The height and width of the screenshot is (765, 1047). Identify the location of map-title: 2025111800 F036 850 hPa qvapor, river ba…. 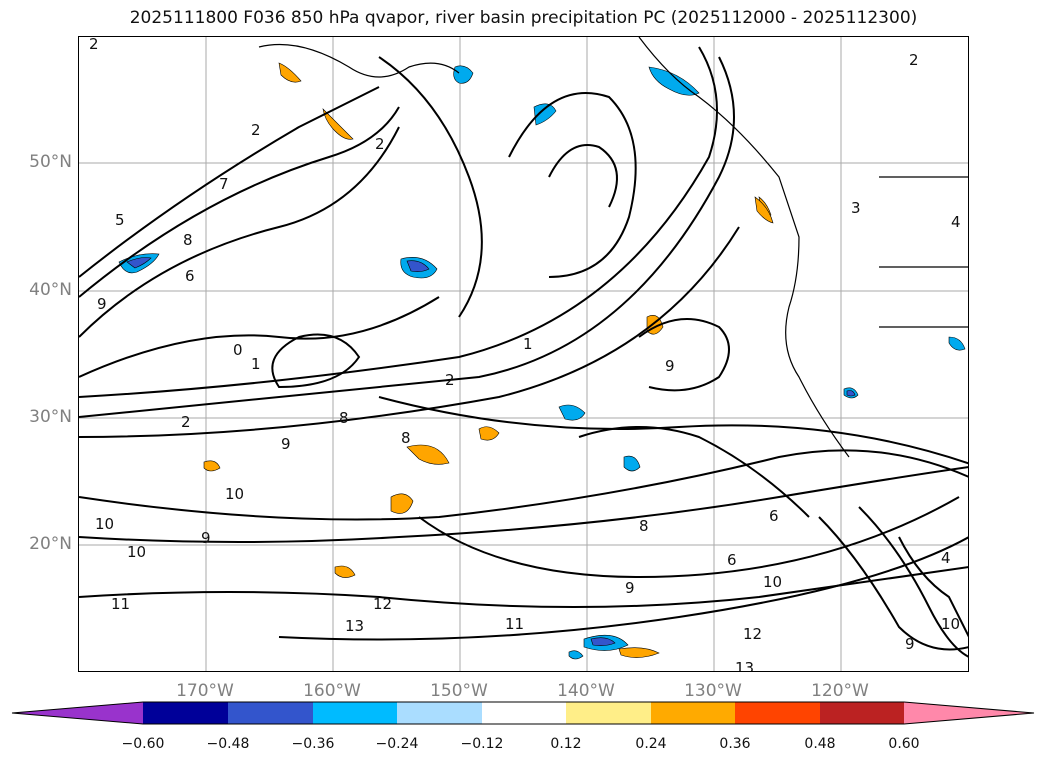
(523, 18).